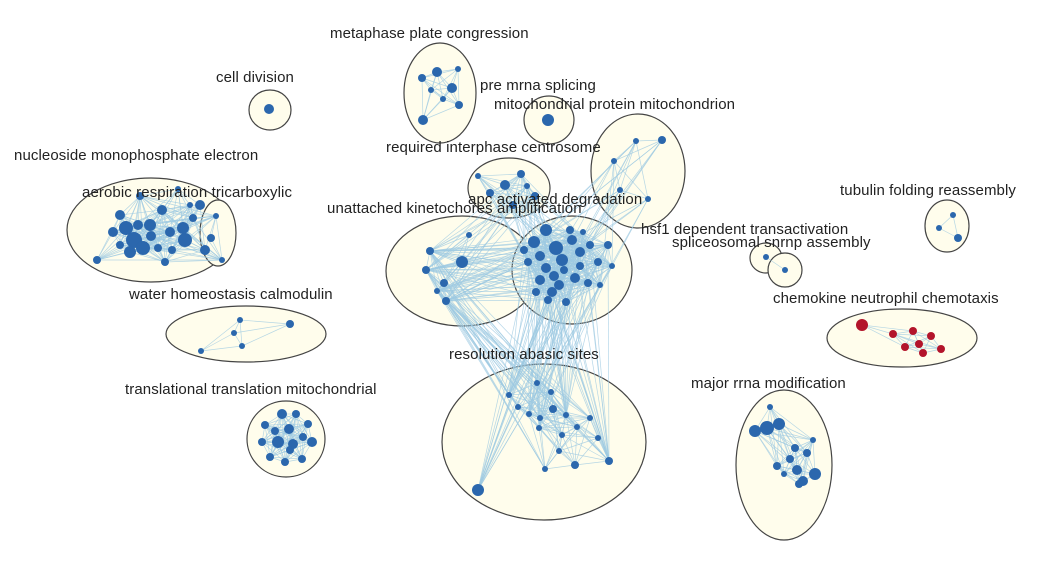  I want to click on cluster-ellipse-chemokine, so click(902, 338).